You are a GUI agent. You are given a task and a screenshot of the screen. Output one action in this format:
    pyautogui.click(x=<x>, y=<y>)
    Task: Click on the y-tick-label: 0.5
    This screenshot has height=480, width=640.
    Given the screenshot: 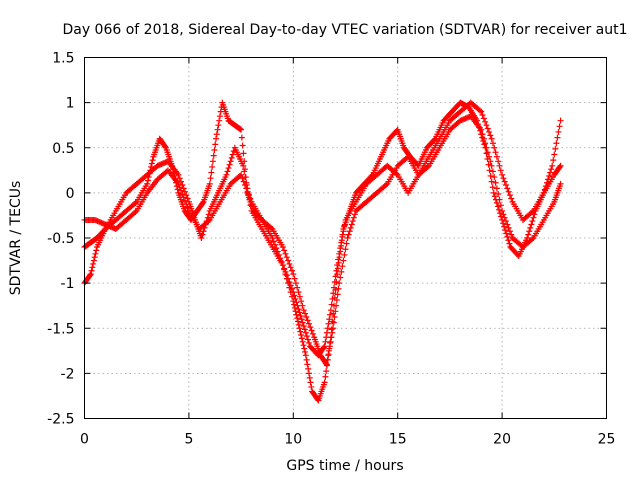 What is the action you would take?
    pyautogui.click(x=63, y=149)
    